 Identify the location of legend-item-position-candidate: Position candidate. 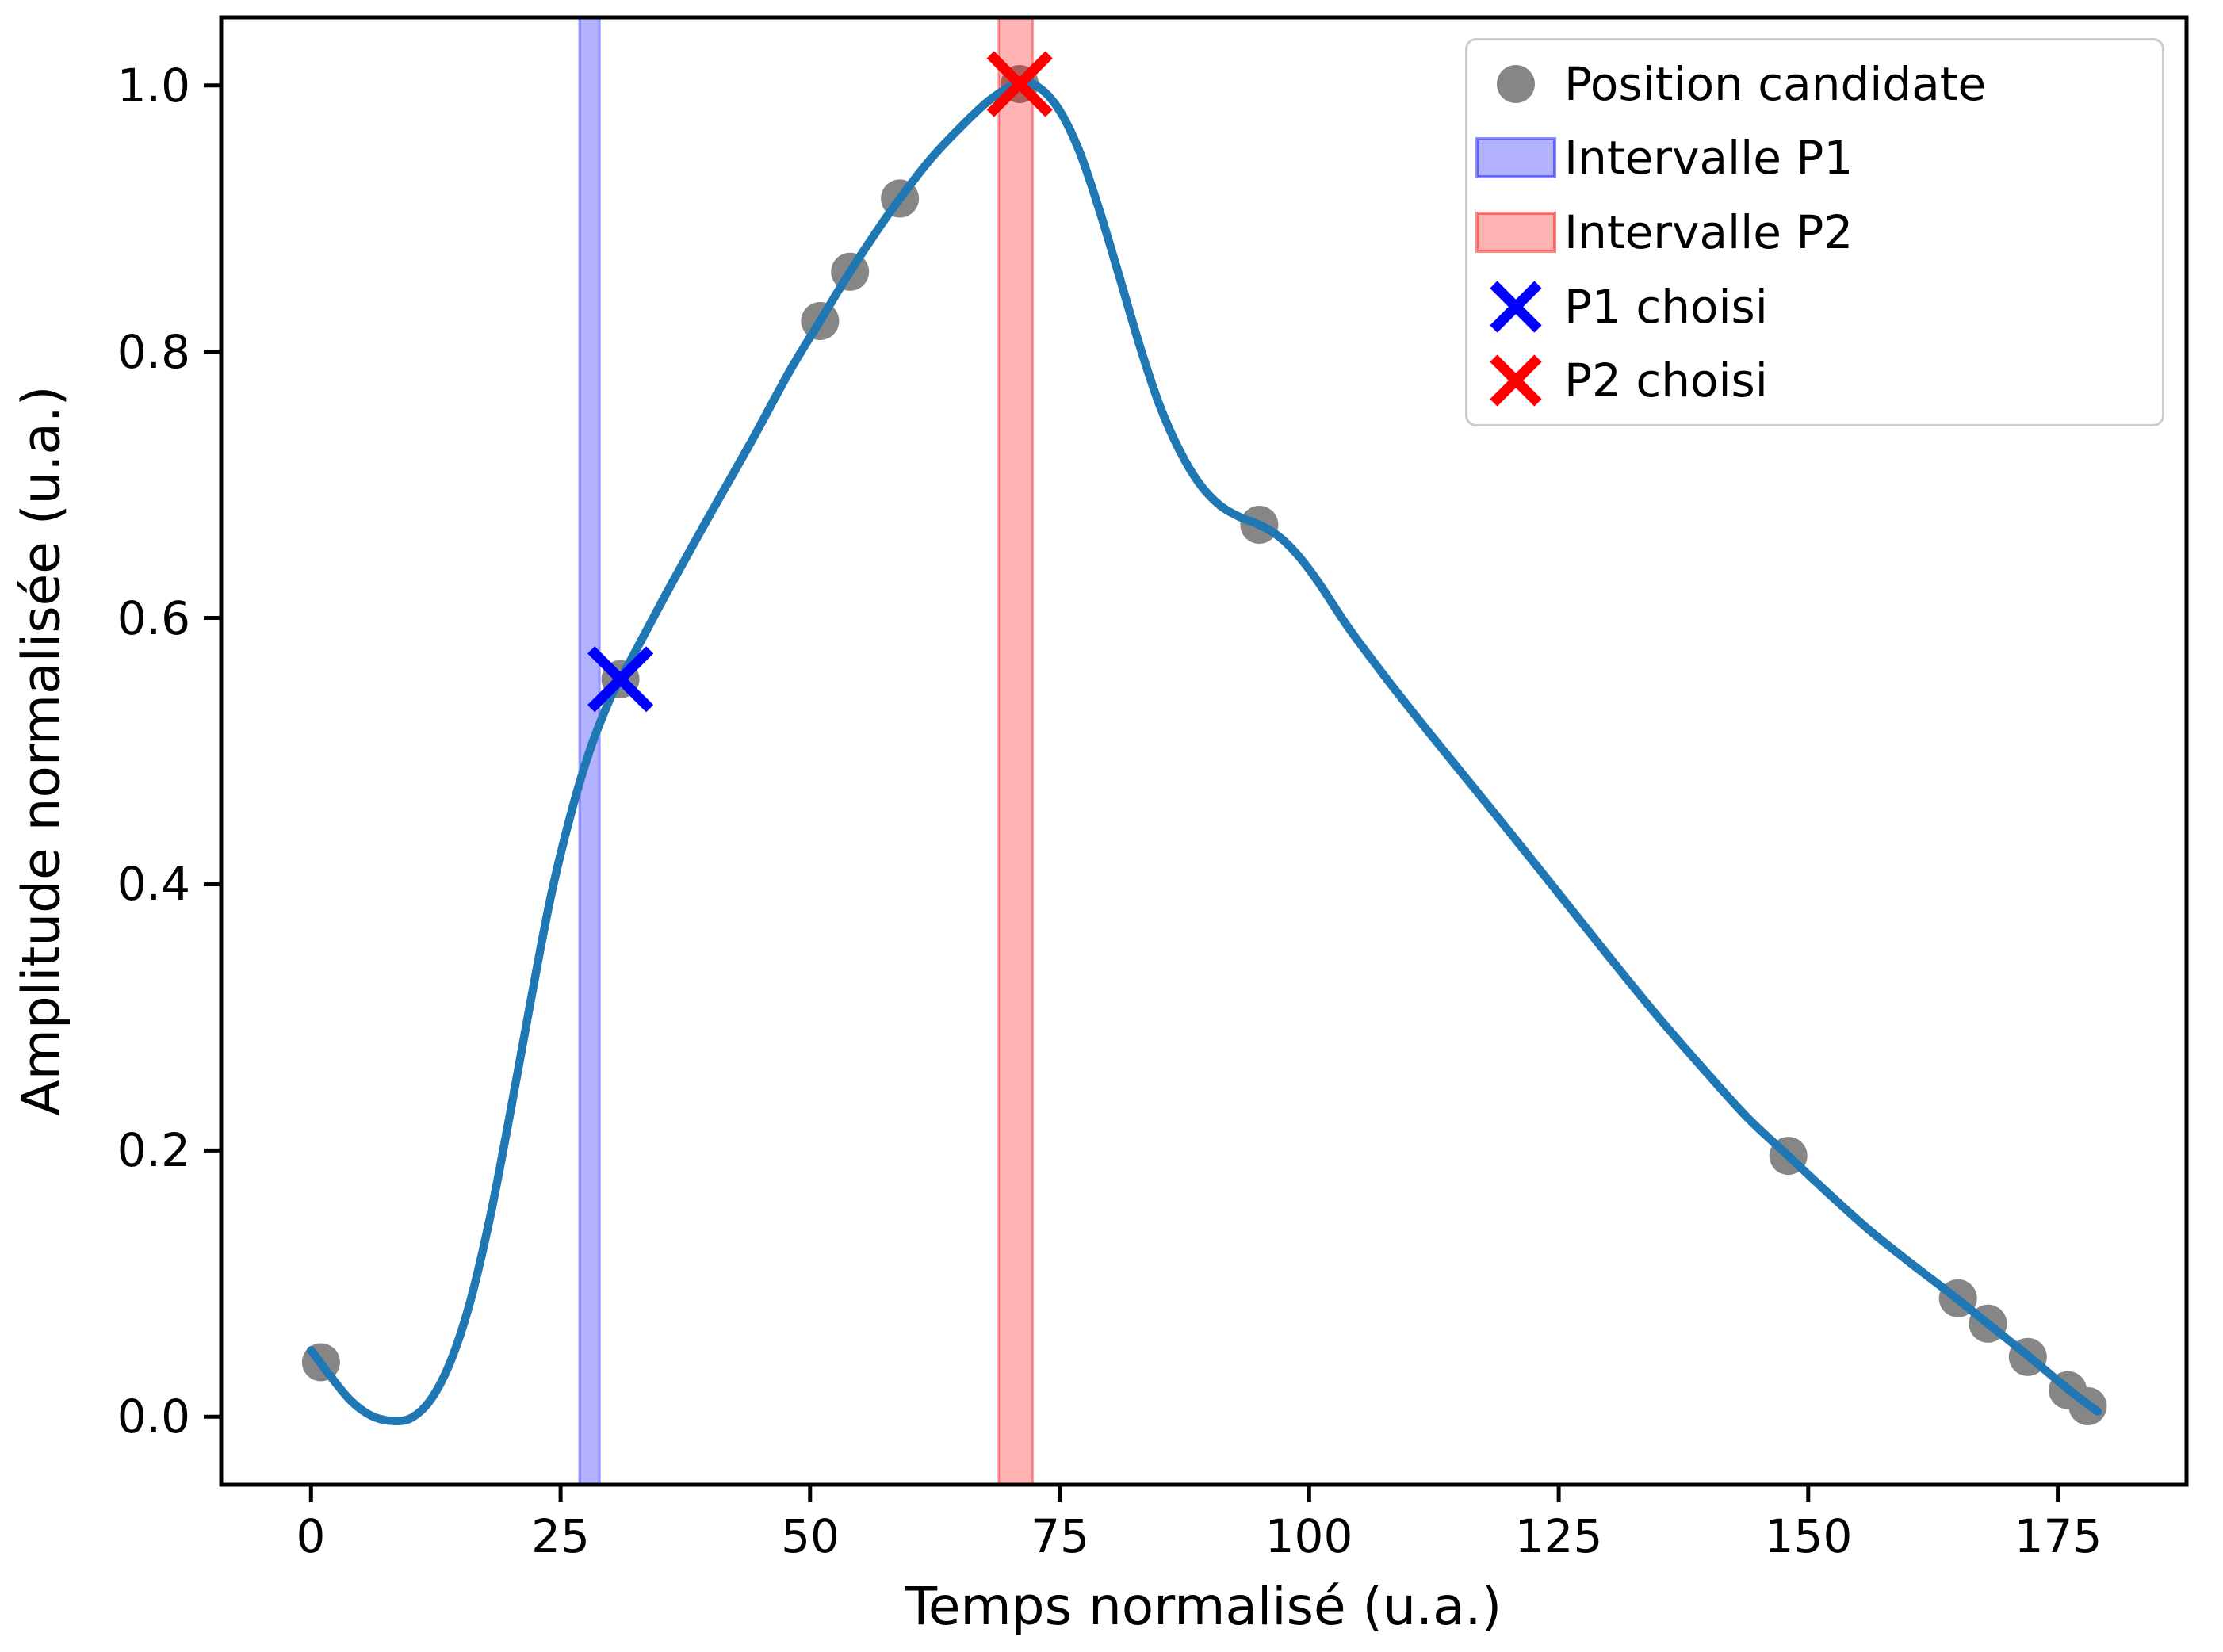
(1814, 84).